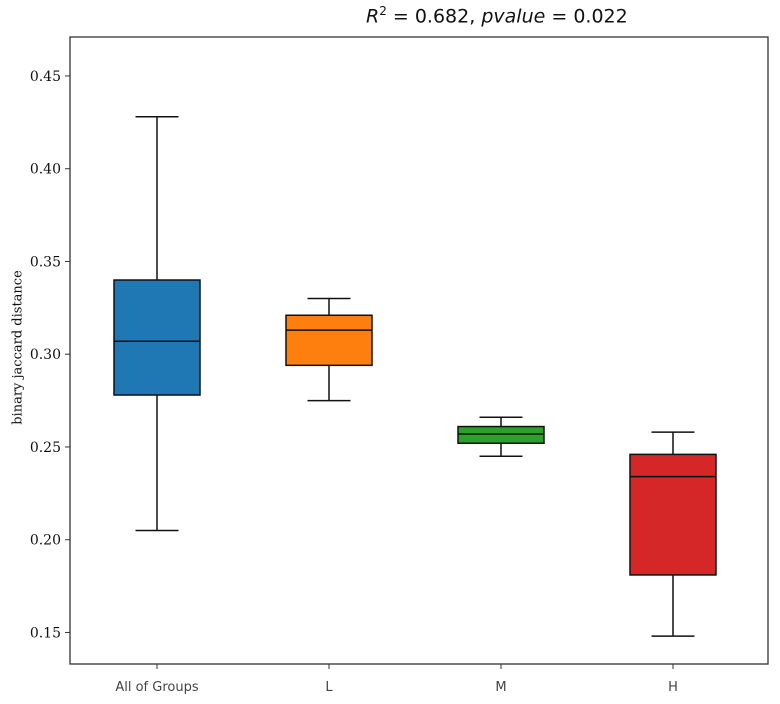 This screenshot has height=704, width=780. I want to click on chart-title: R2 = 0.682, pvalue = 0.022, so click(497, 15).